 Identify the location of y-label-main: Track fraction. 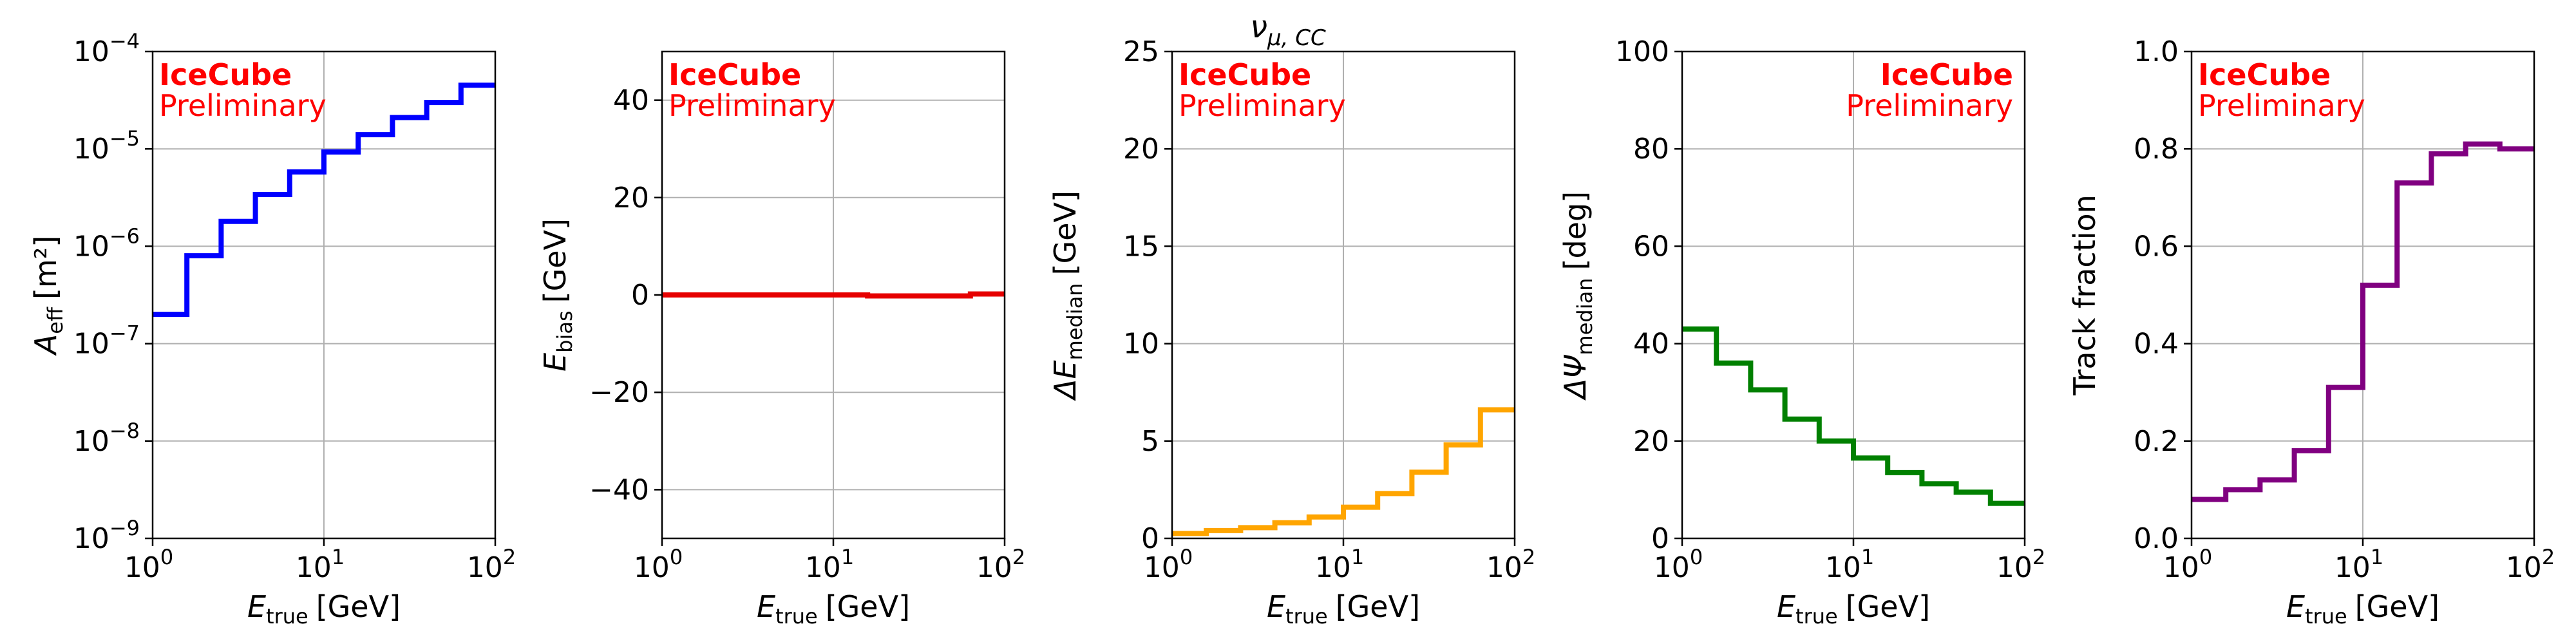
(2084, 295).